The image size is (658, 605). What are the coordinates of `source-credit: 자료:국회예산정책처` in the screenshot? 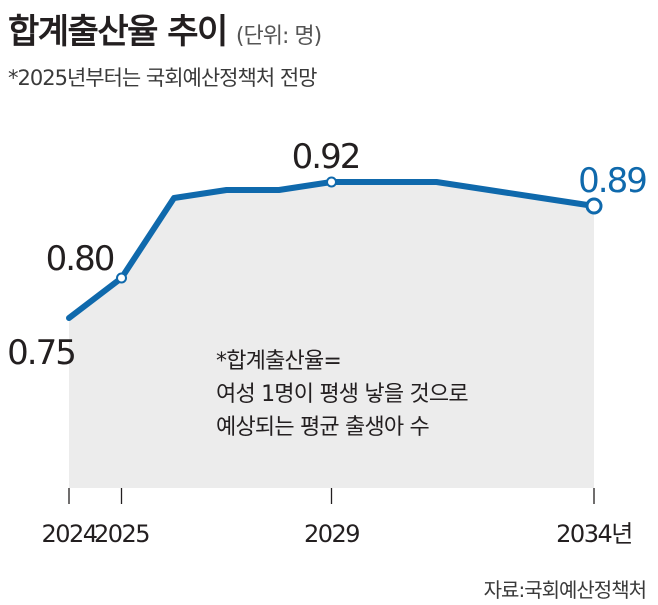 It's located at (565, 590).